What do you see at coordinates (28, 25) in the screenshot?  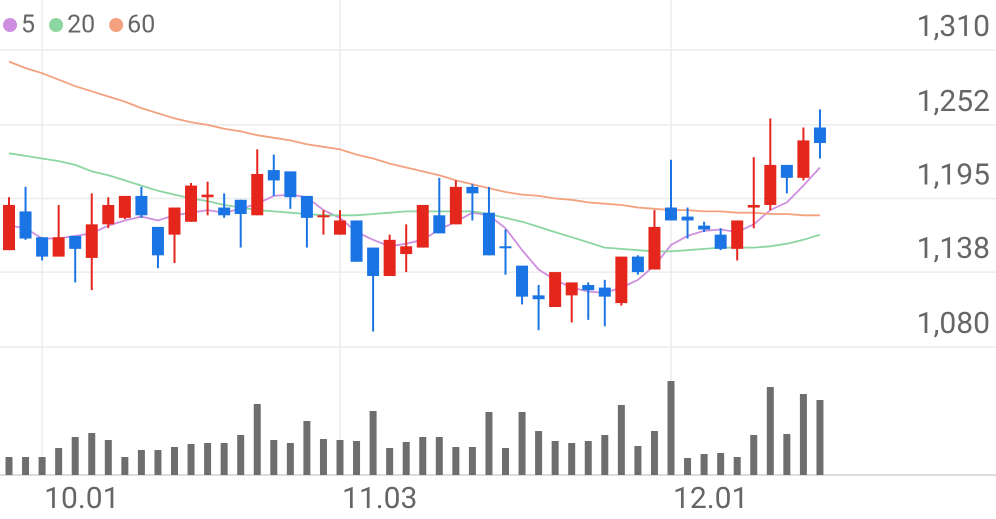 I see `legend-label: 5` at bounding box center [28, 25].